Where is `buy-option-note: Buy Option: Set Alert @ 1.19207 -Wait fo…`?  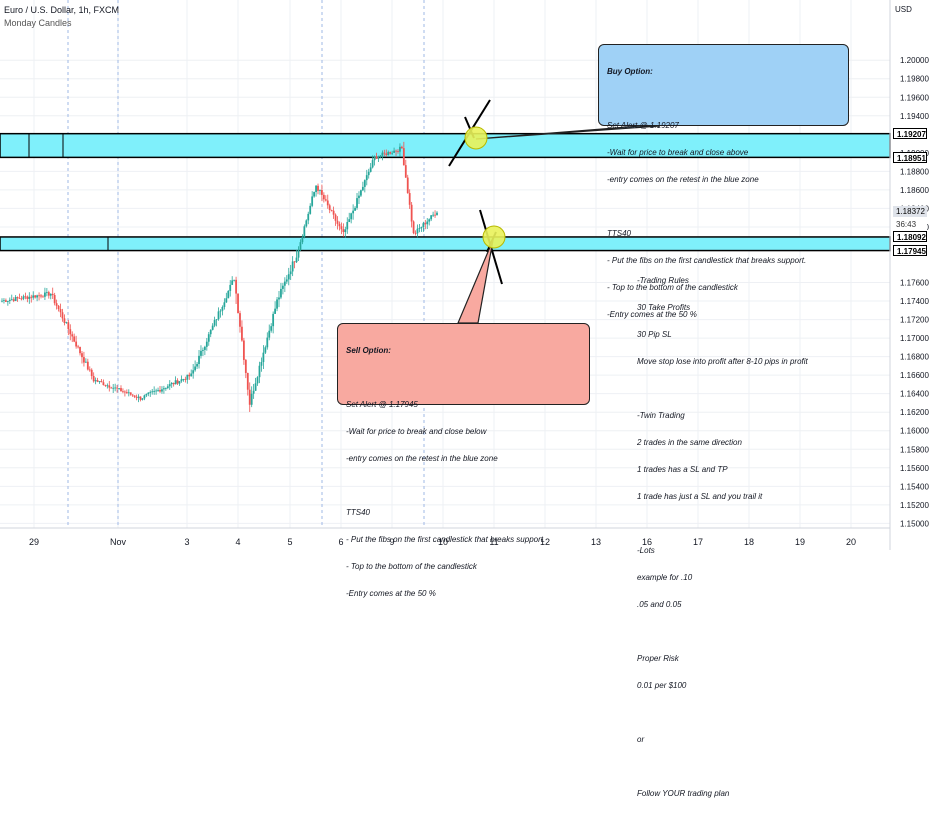 buy-option-note: Buy Option: Set Alert @ 1.19207 -Wait fo… is located at coordinates (723, 181).